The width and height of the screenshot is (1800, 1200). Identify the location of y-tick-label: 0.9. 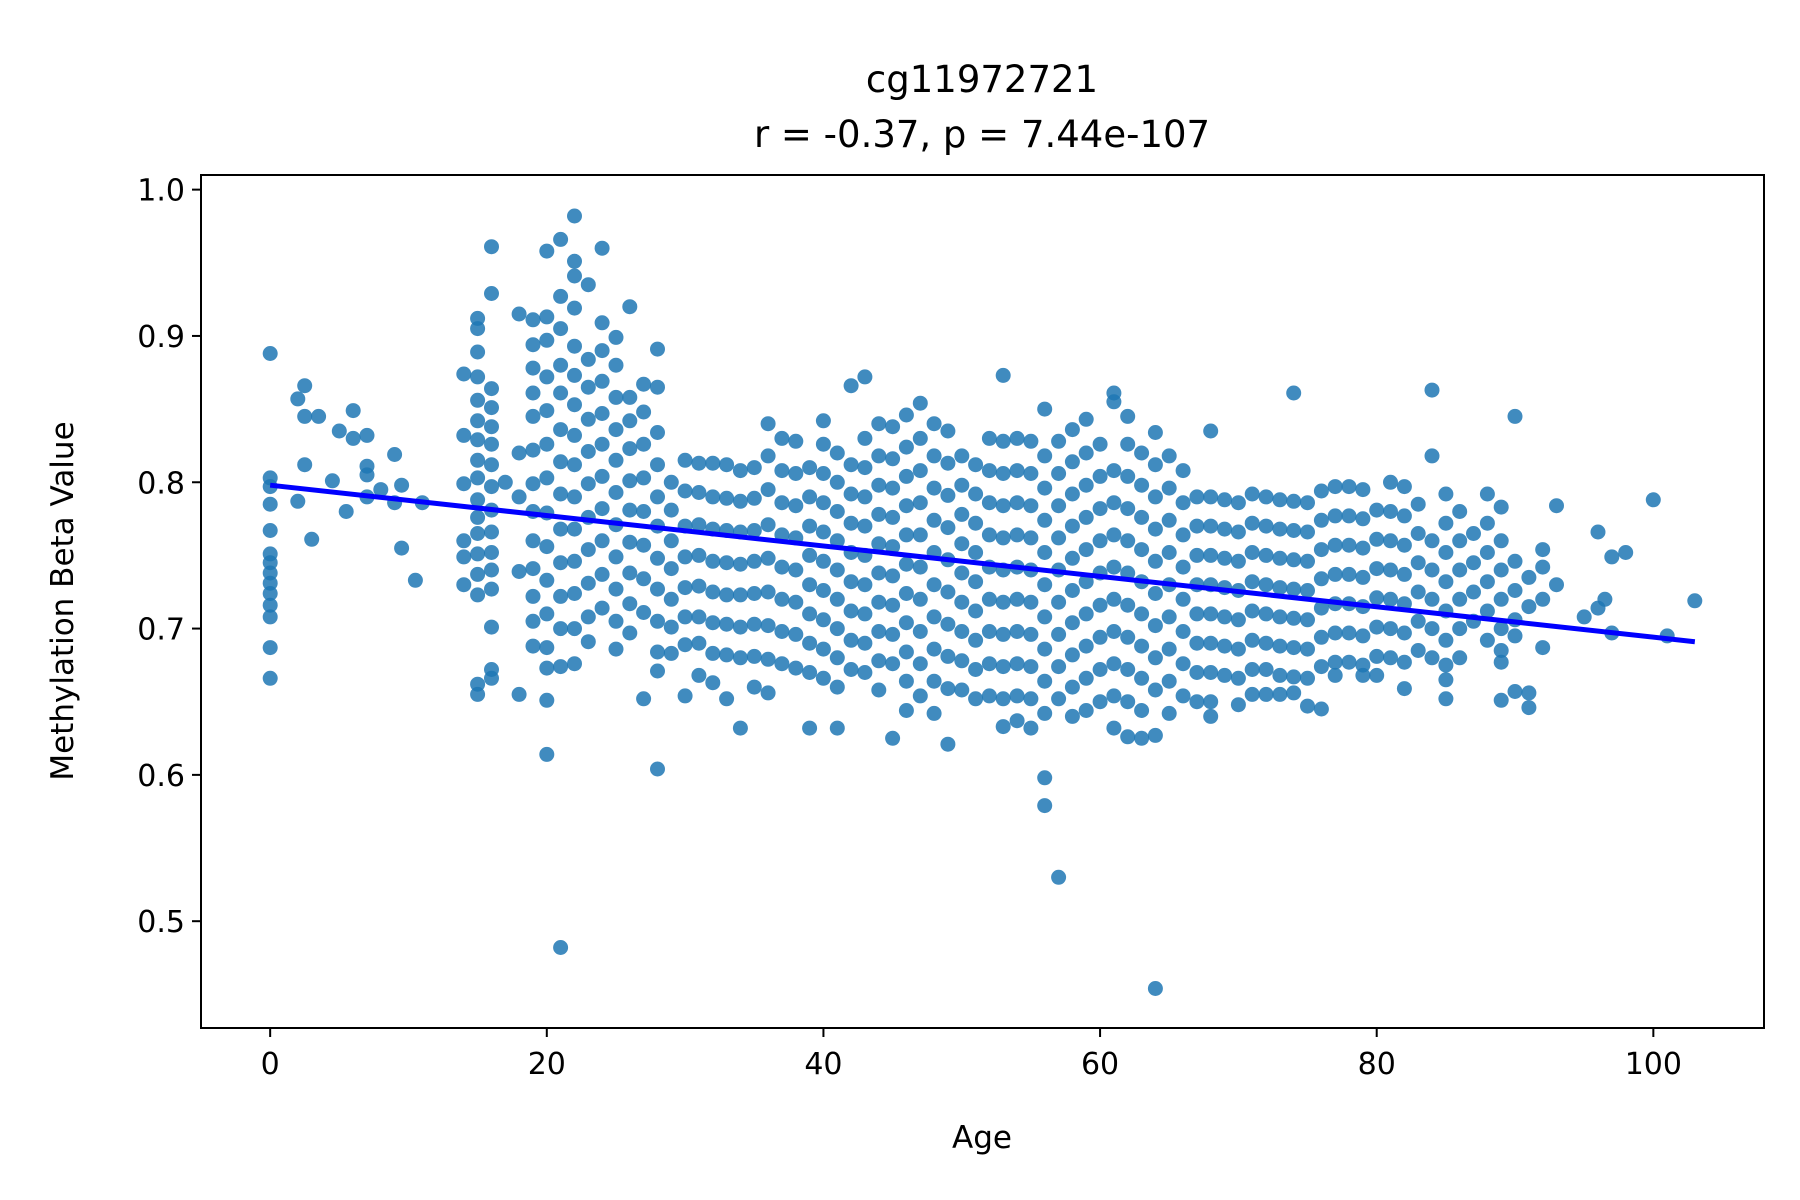
(161, 337).